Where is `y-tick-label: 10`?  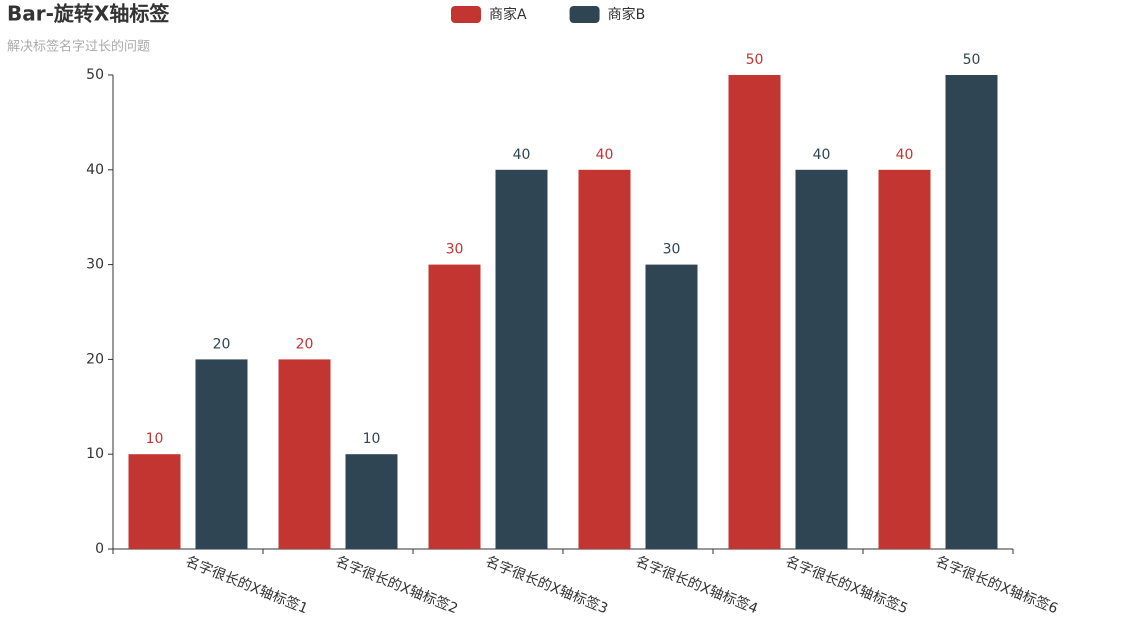
y-tick-label: 10 is located at coordinates (95, 454).